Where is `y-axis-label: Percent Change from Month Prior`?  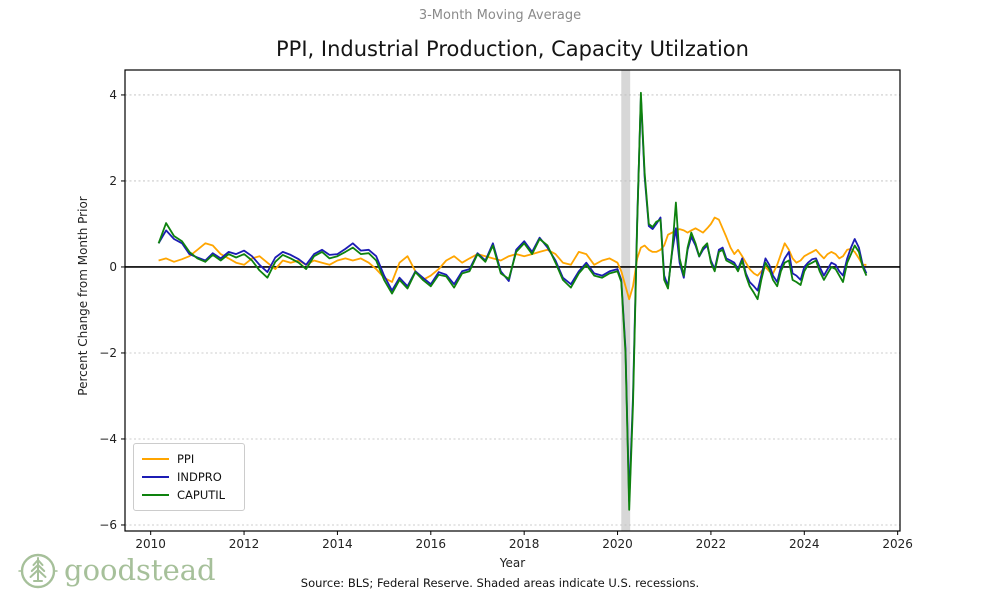 y-axis-label: Percent Change from Month Prior is located at coordinates (83, 296).